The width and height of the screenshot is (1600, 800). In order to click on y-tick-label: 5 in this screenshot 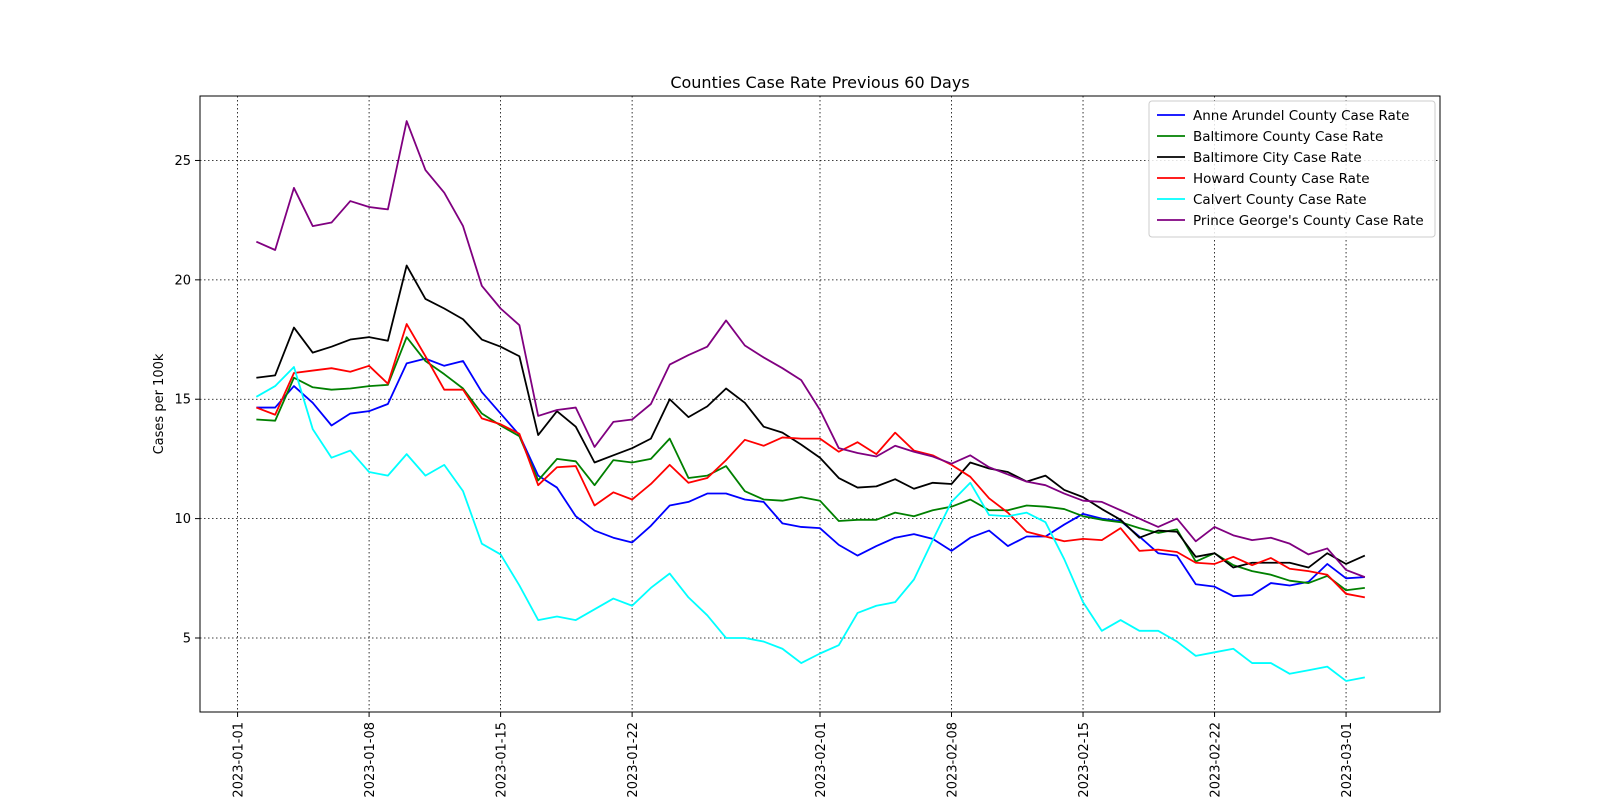, I will do `click(187, 638)`.